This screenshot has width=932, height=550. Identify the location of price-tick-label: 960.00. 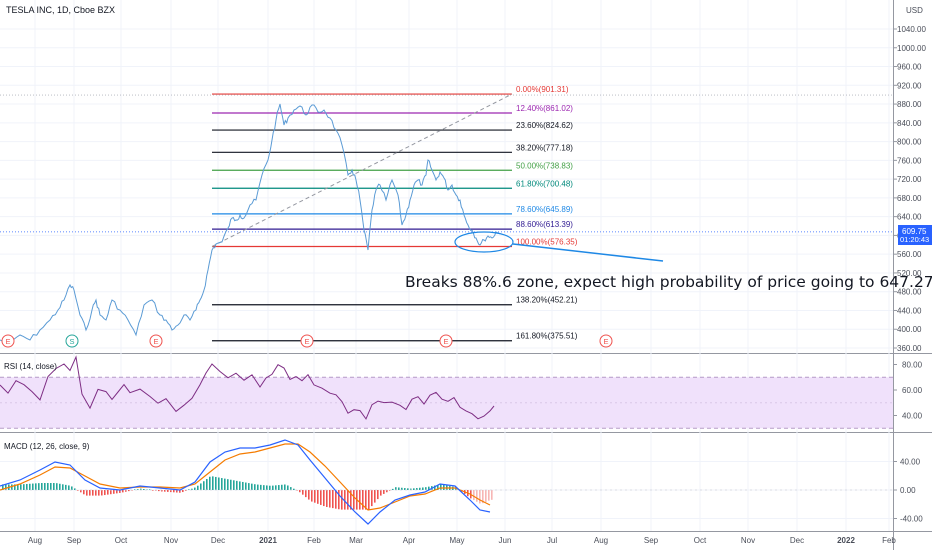
(909, 67).